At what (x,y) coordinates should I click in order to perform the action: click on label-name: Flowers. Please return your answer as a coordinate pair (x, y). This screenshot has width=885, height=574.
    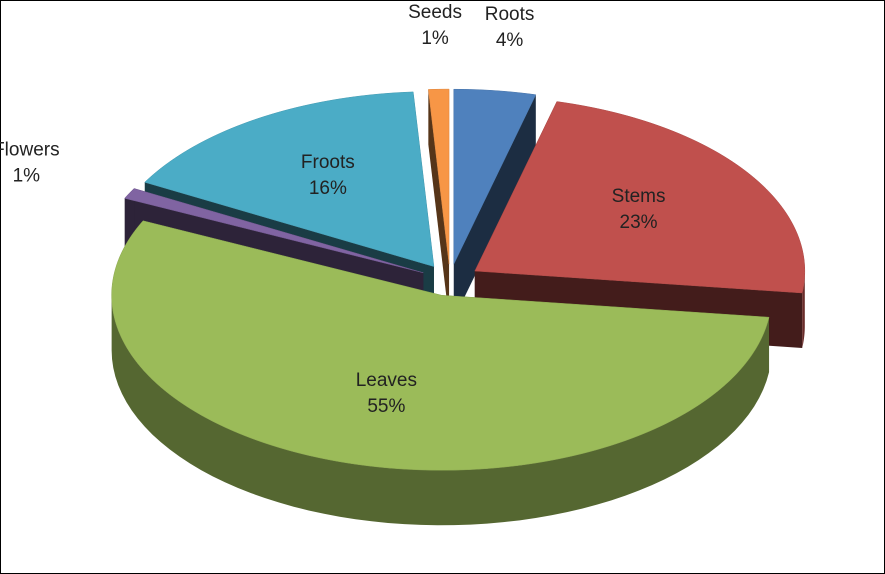
    Looking at the image, I should click on (30, 150).